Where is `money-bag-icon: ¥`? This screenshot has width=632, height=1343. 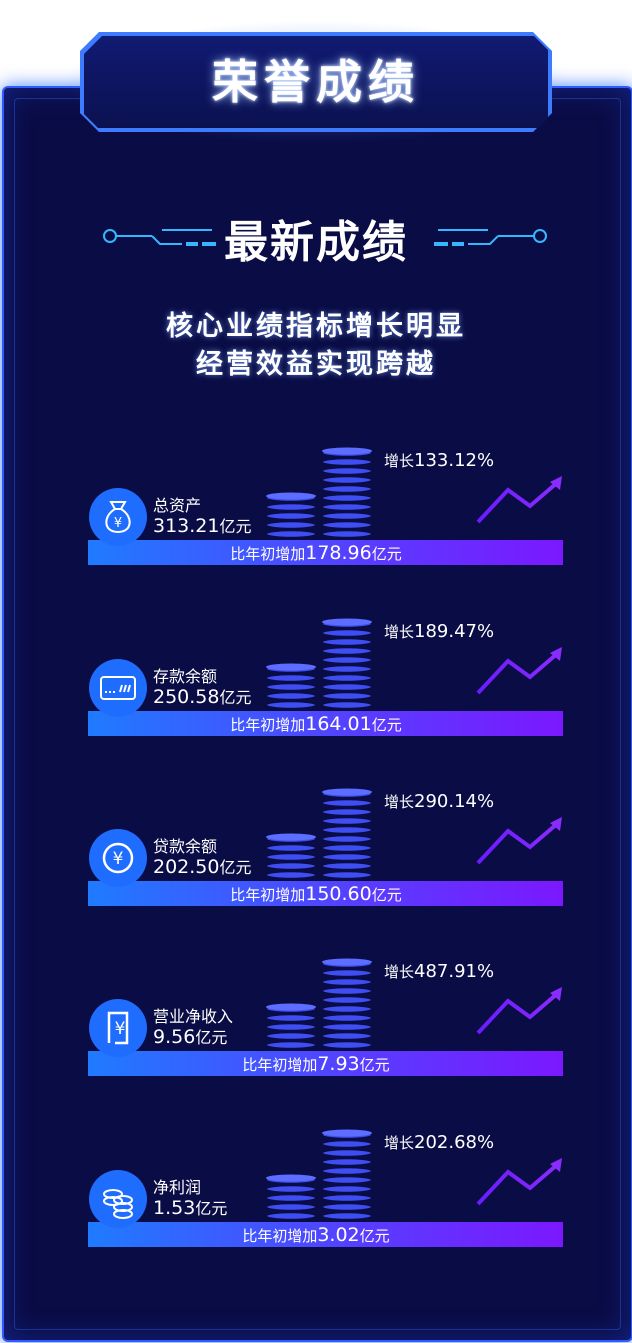
money-bag-icon: ¥ is located at coordinates (118, 517).